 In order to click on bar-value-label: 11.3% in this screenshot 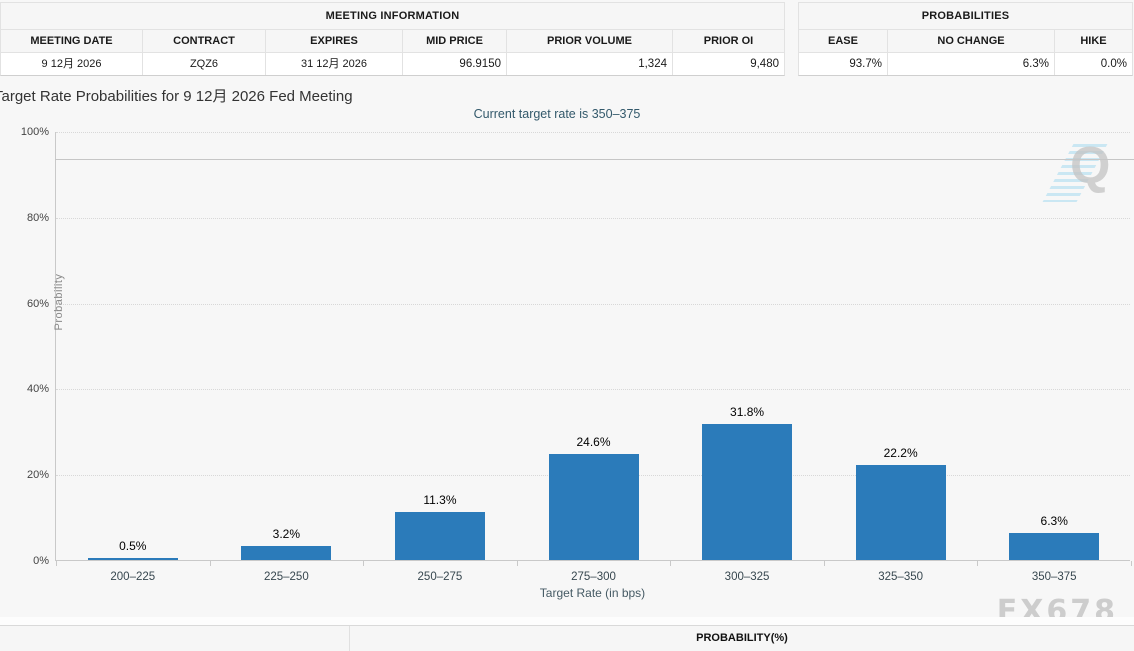, I will do `click(440, 499)`.